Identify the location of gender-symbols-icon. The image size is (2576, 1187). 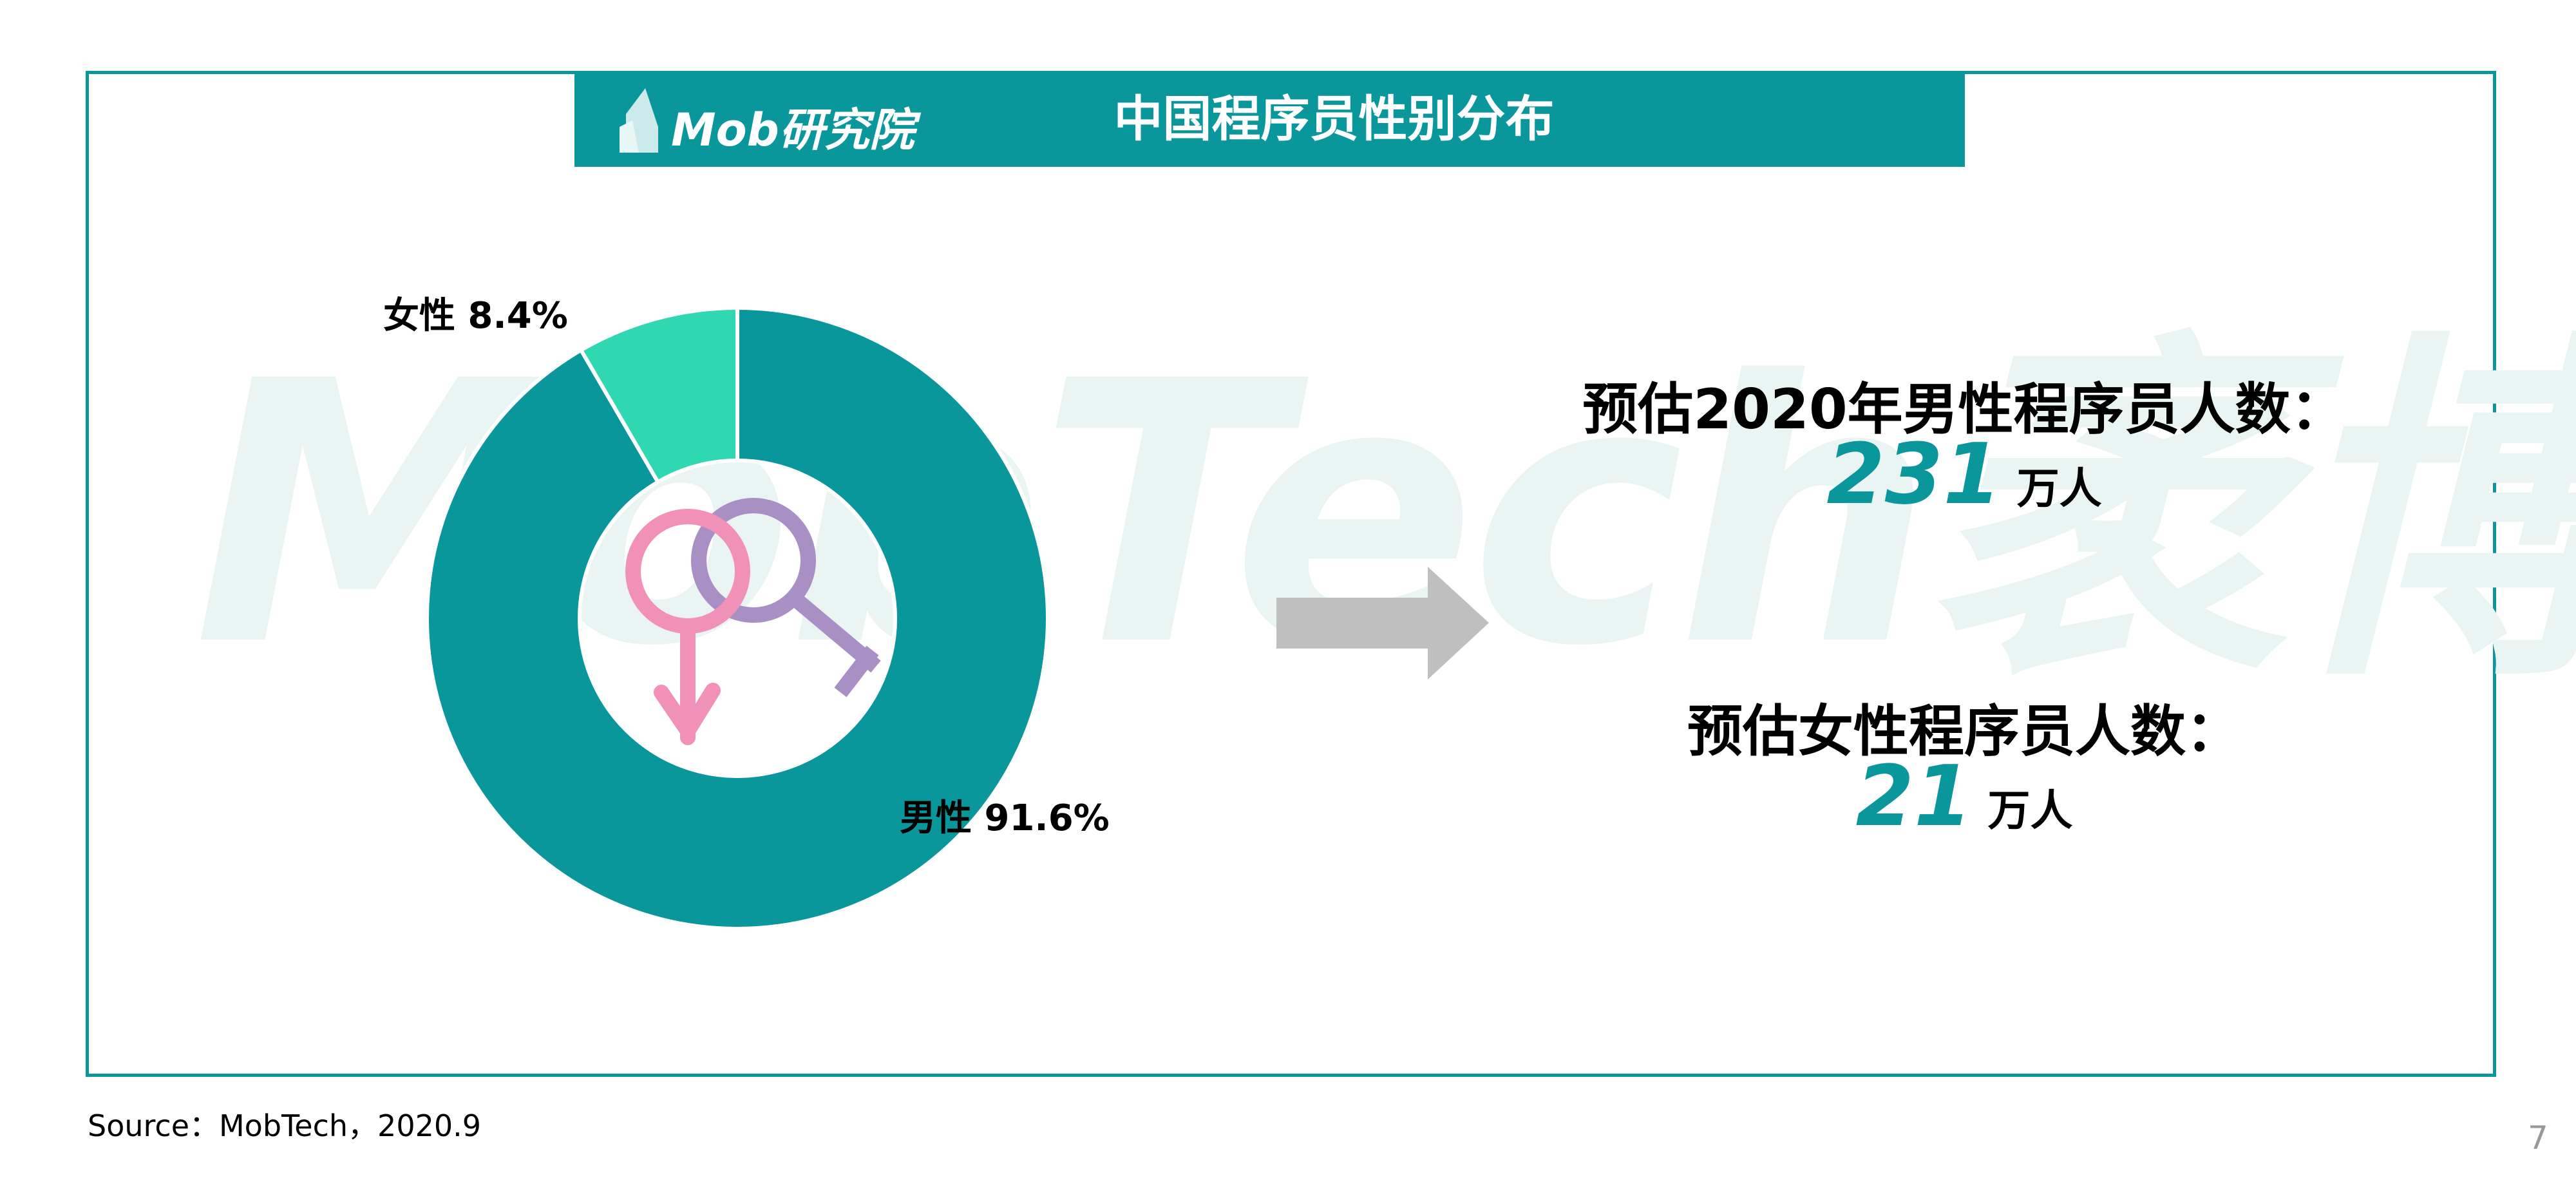
(753, 621).